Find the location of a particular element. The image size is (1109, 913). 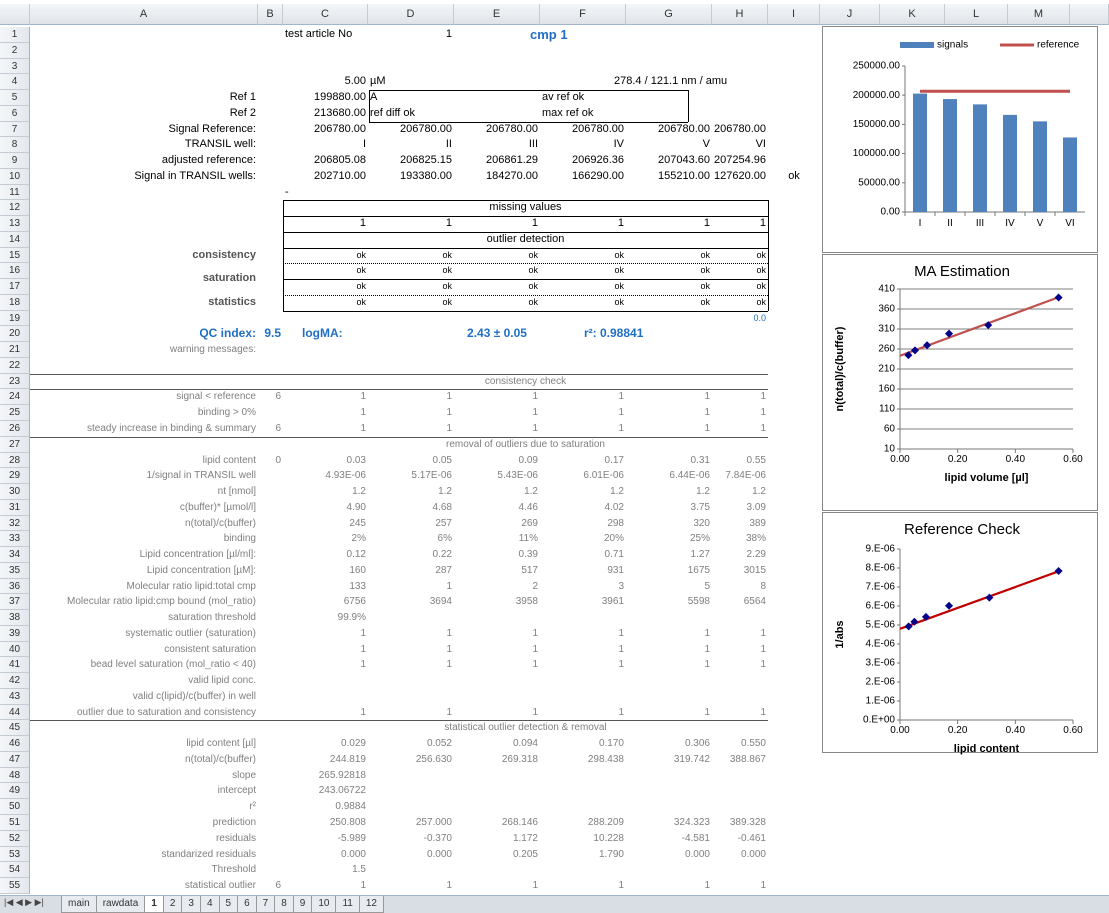

cell: 0.12 is located at coordinates (356, 555).